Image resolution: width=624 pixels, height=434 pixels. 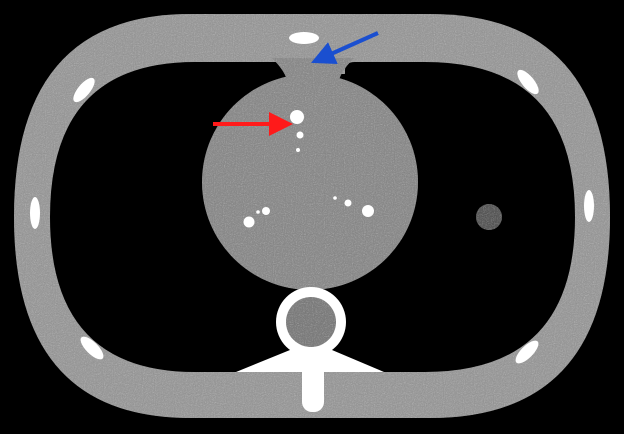 I want to click on right-insert-tiny, so click(x=335, y=198).